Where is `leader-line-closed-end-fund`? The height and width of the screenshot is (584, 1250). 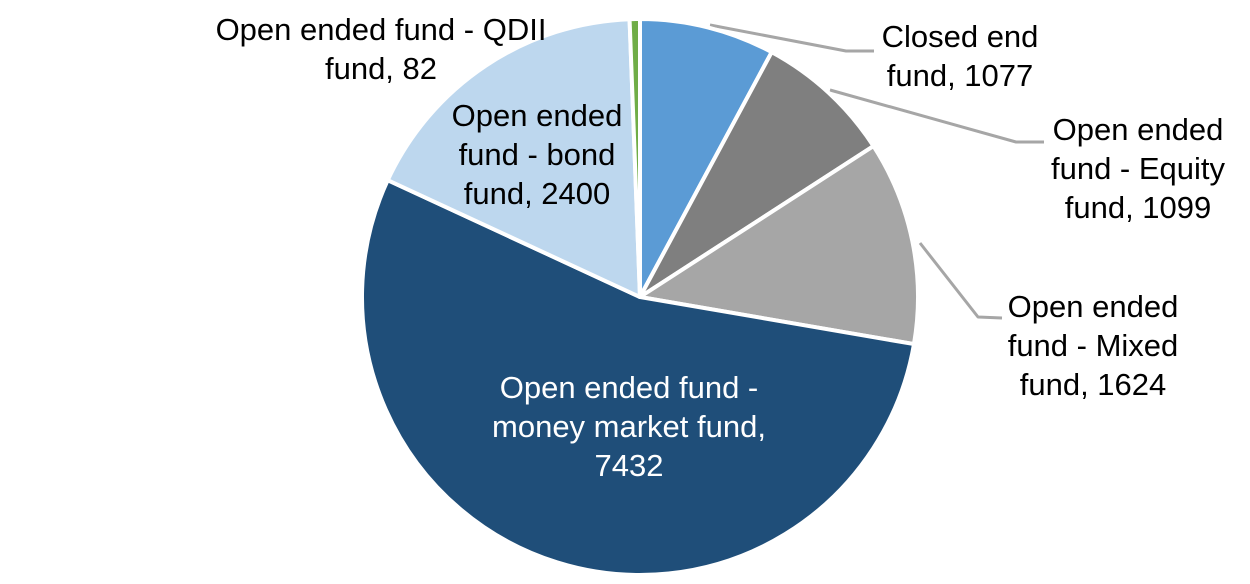 leader-line-closed-end-fund is located at coordinates (791, 38).